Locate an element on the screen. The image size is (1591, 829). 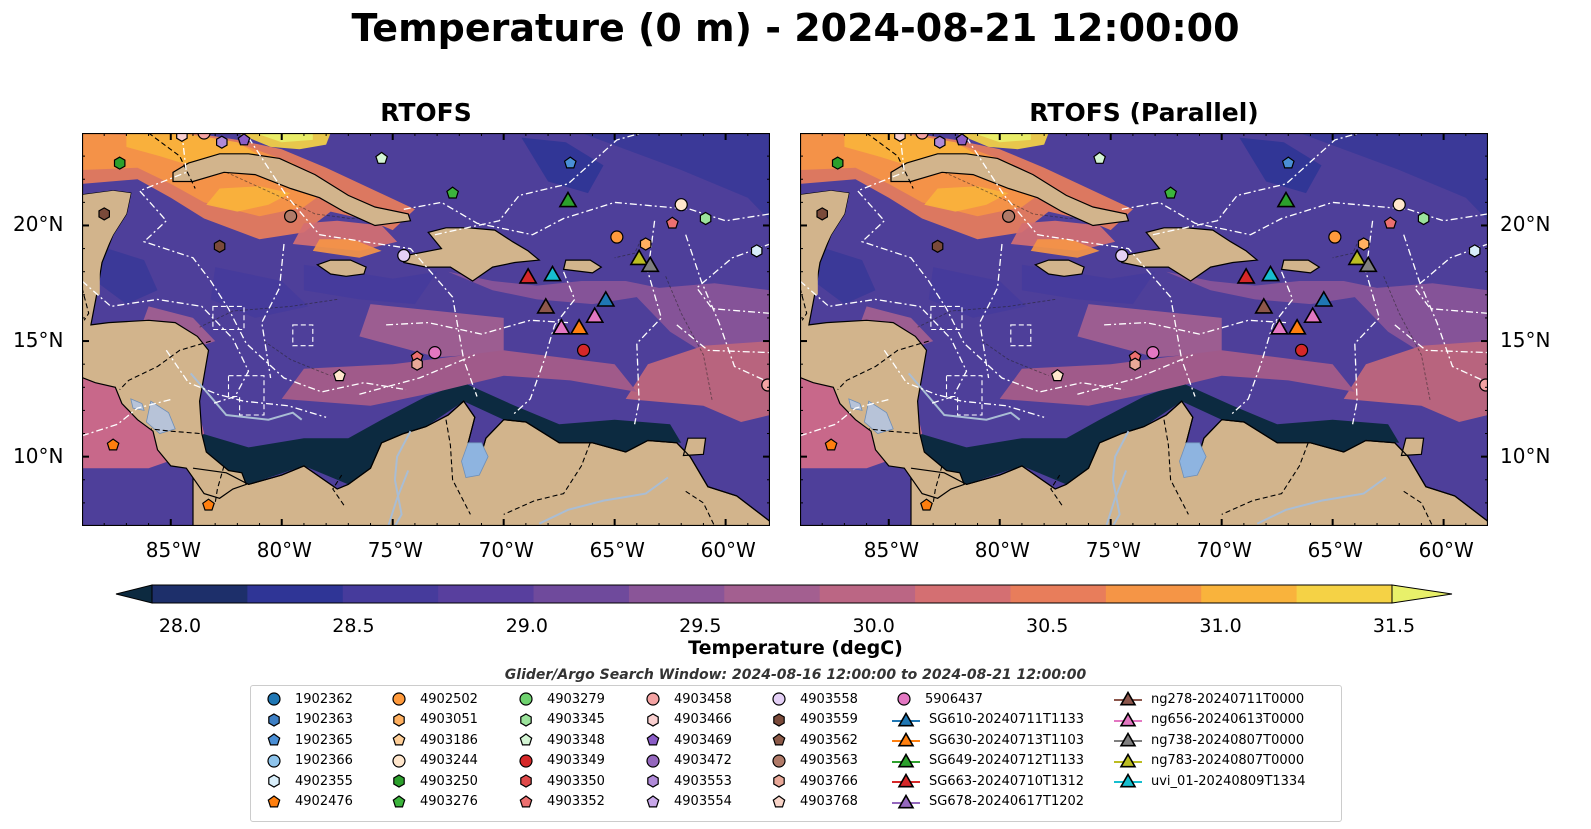
land-puertorico is located at coordinates (582, 266).